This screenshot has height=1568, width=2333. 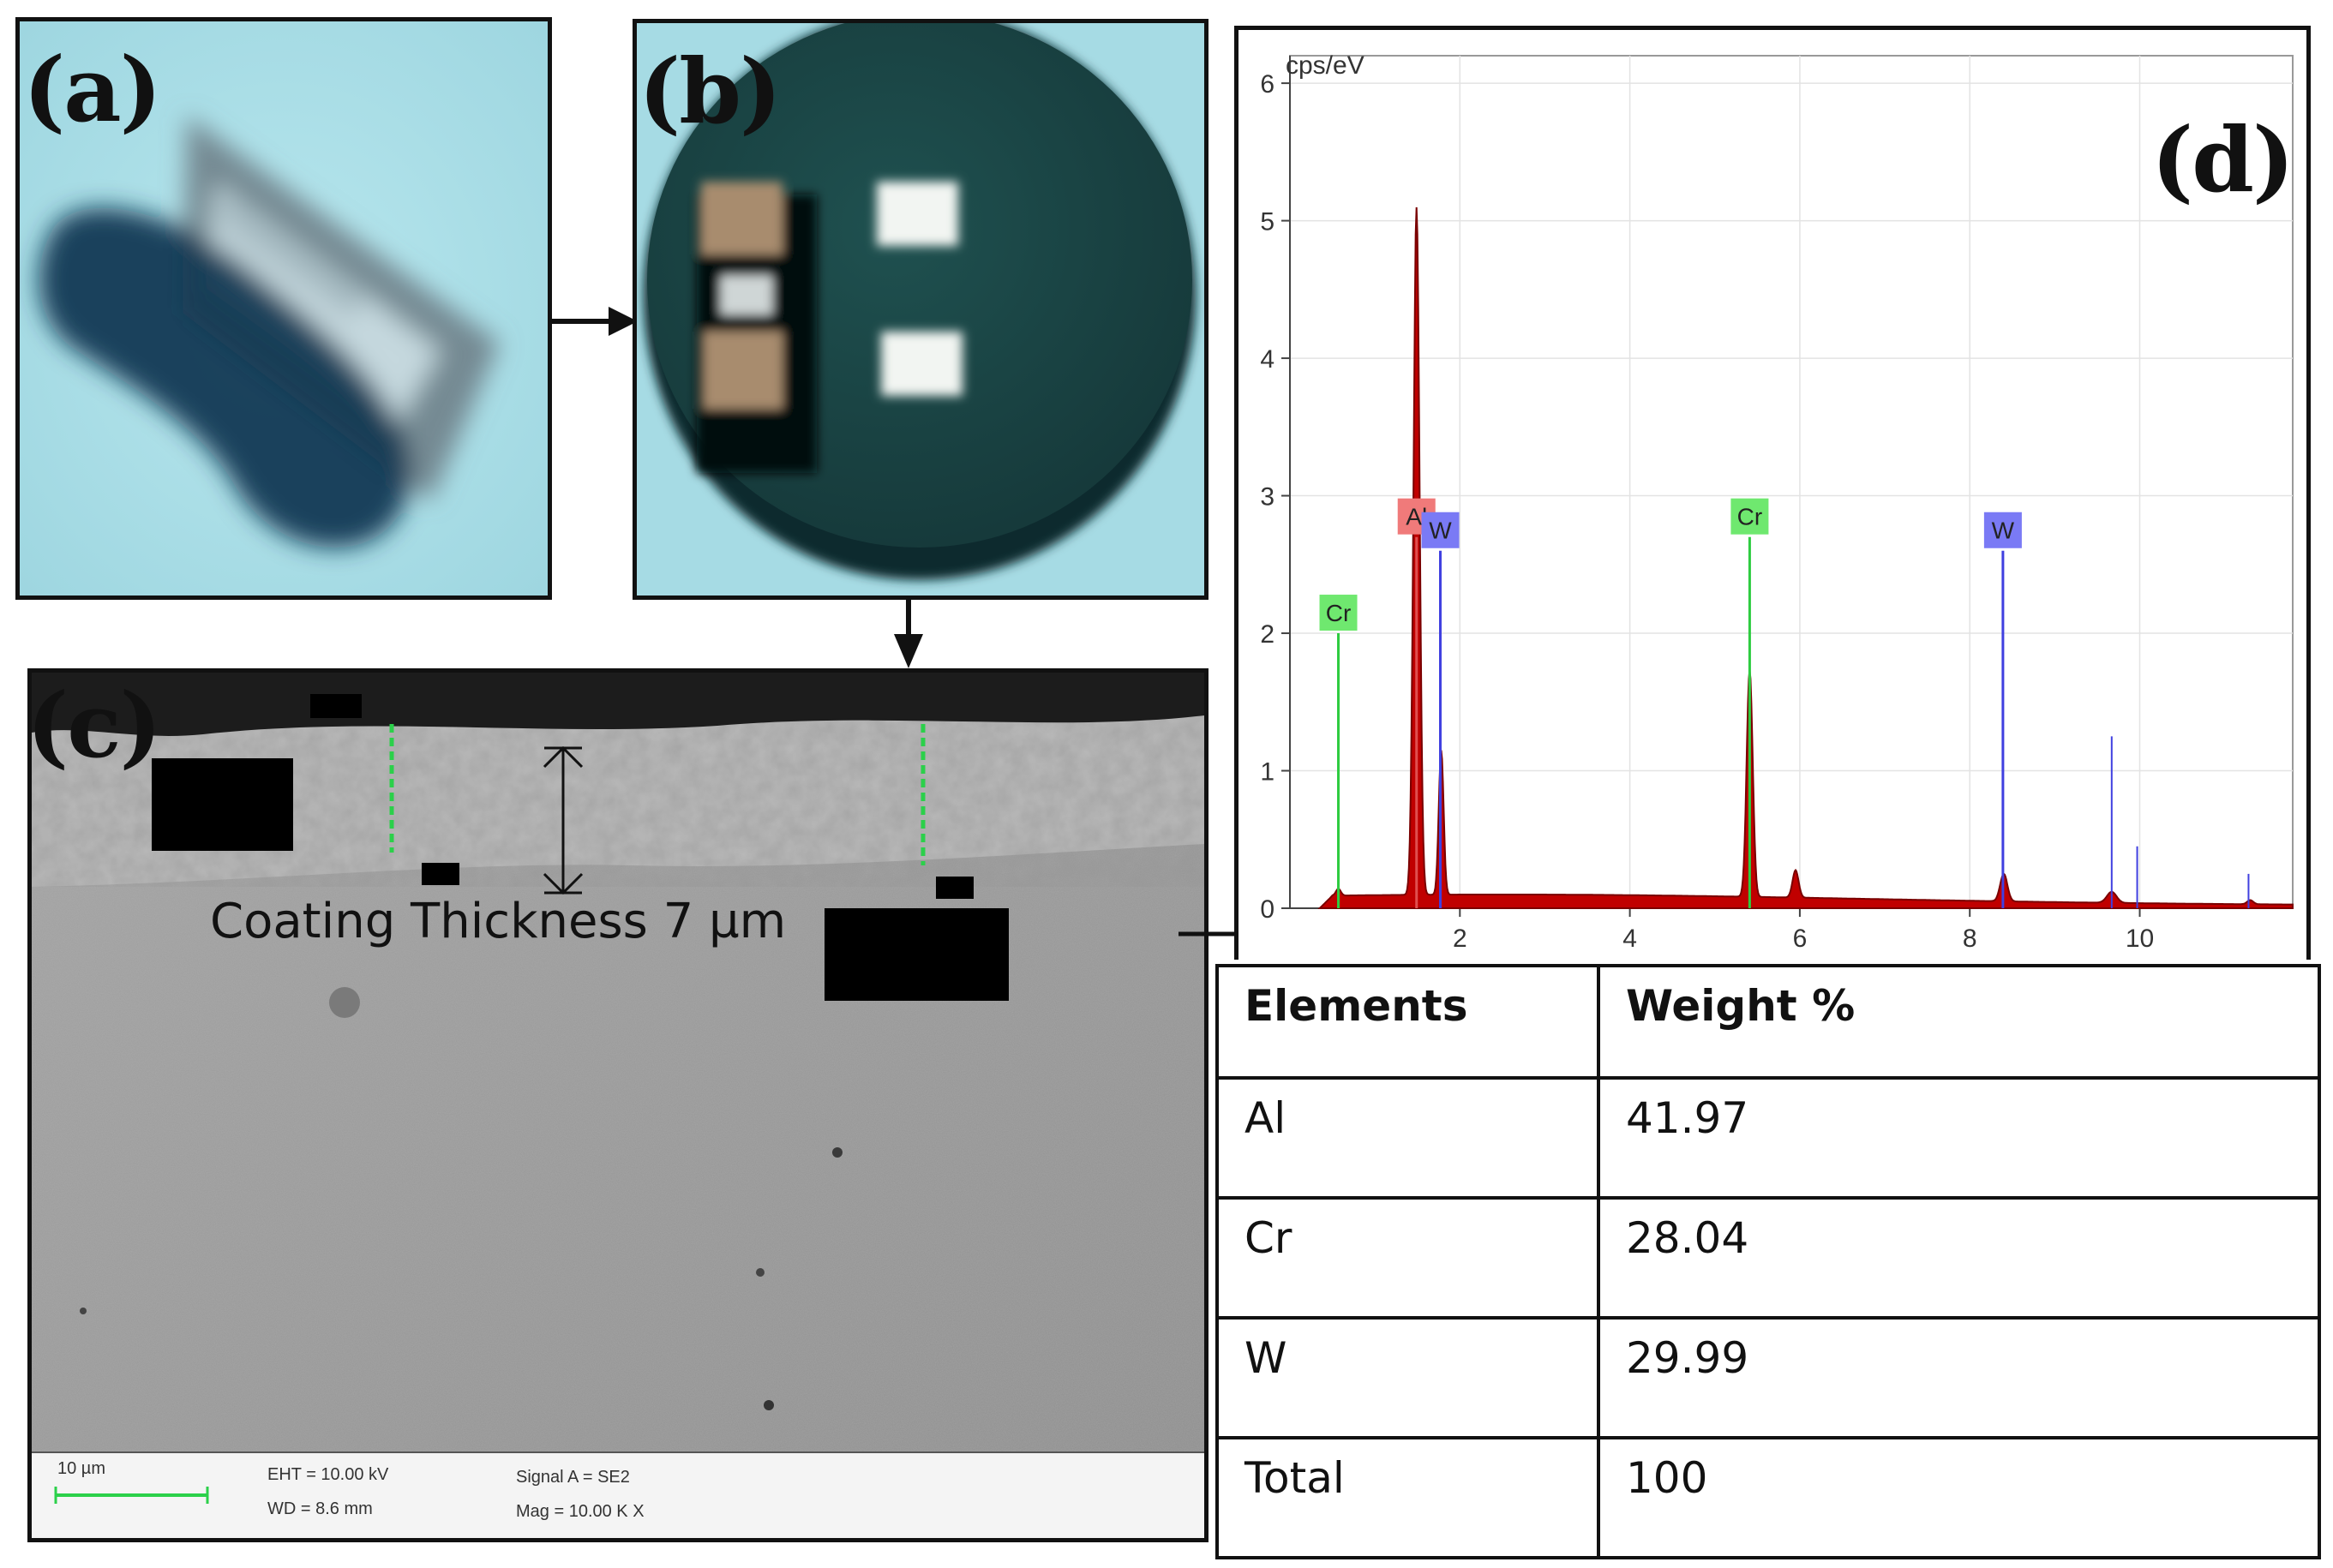 What do you see at coordinates (1959, 1138) in the screenshot?
I see `table-cell-weight: 41.97` at bounding box center [1959, 1138].